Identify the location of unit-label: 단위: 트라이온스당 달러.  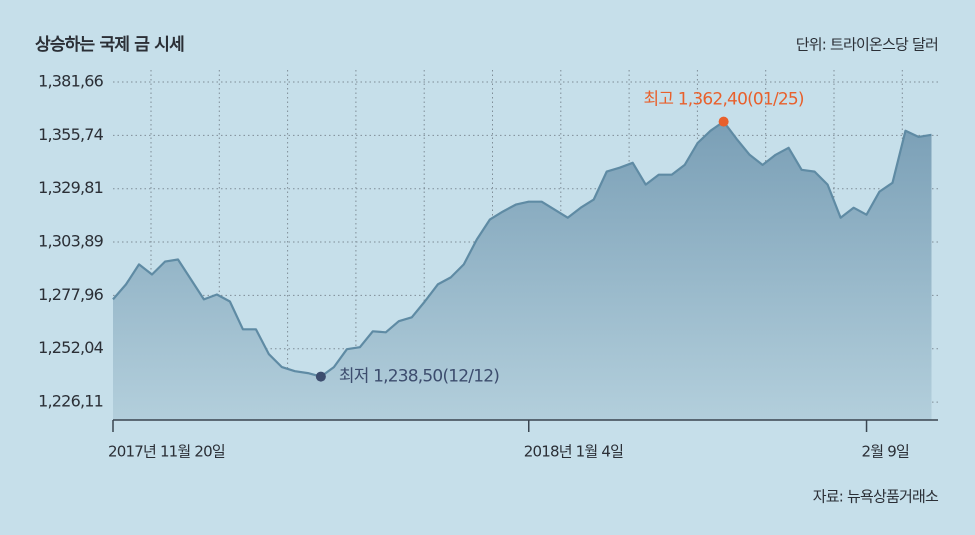
(867, 45).